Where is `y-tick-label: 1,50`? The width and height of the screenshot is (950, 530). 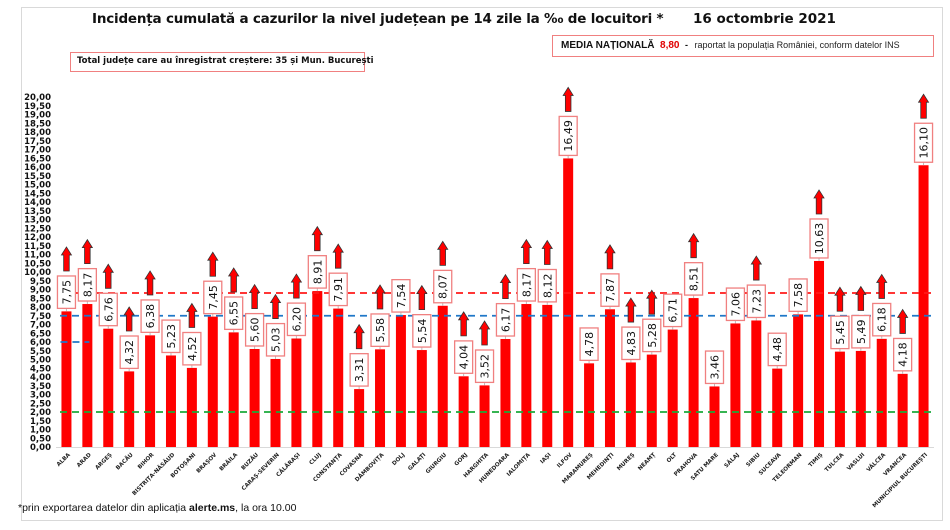 y-tick-label: 1,50 is located at coordinates (40, 422).